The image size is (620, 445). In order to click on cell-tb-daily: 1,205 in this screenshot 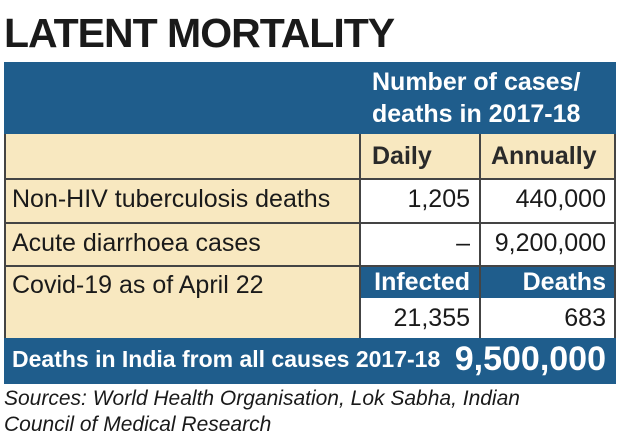, I will do `click(438, 199)`.